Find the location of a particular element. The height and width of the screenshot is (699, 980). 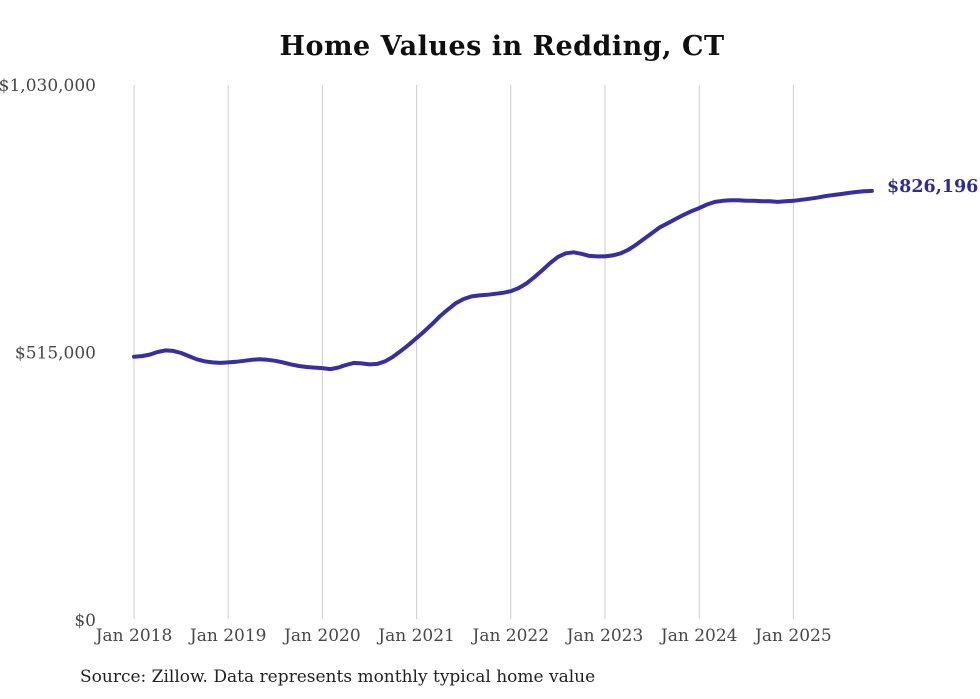

chart-title: Home Values in Redding, CT is located at coordinates (502, 46).